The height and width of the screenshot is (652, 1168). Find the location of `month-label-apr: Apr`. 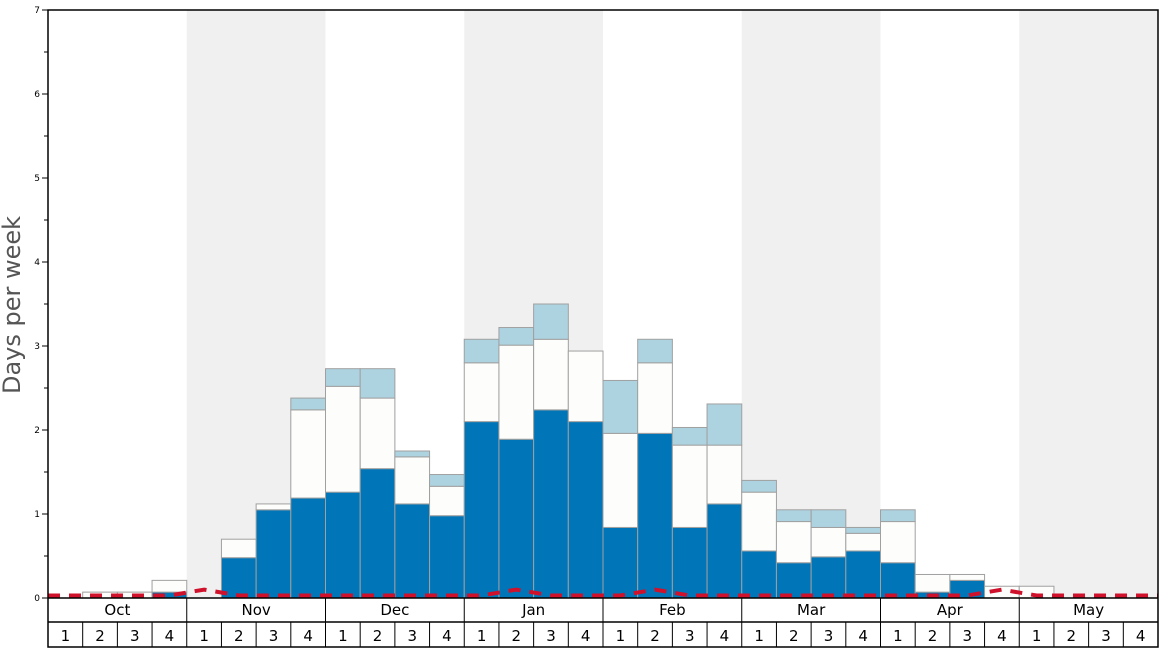

month-label-apr: Apr is located at coordinates (950, 610).